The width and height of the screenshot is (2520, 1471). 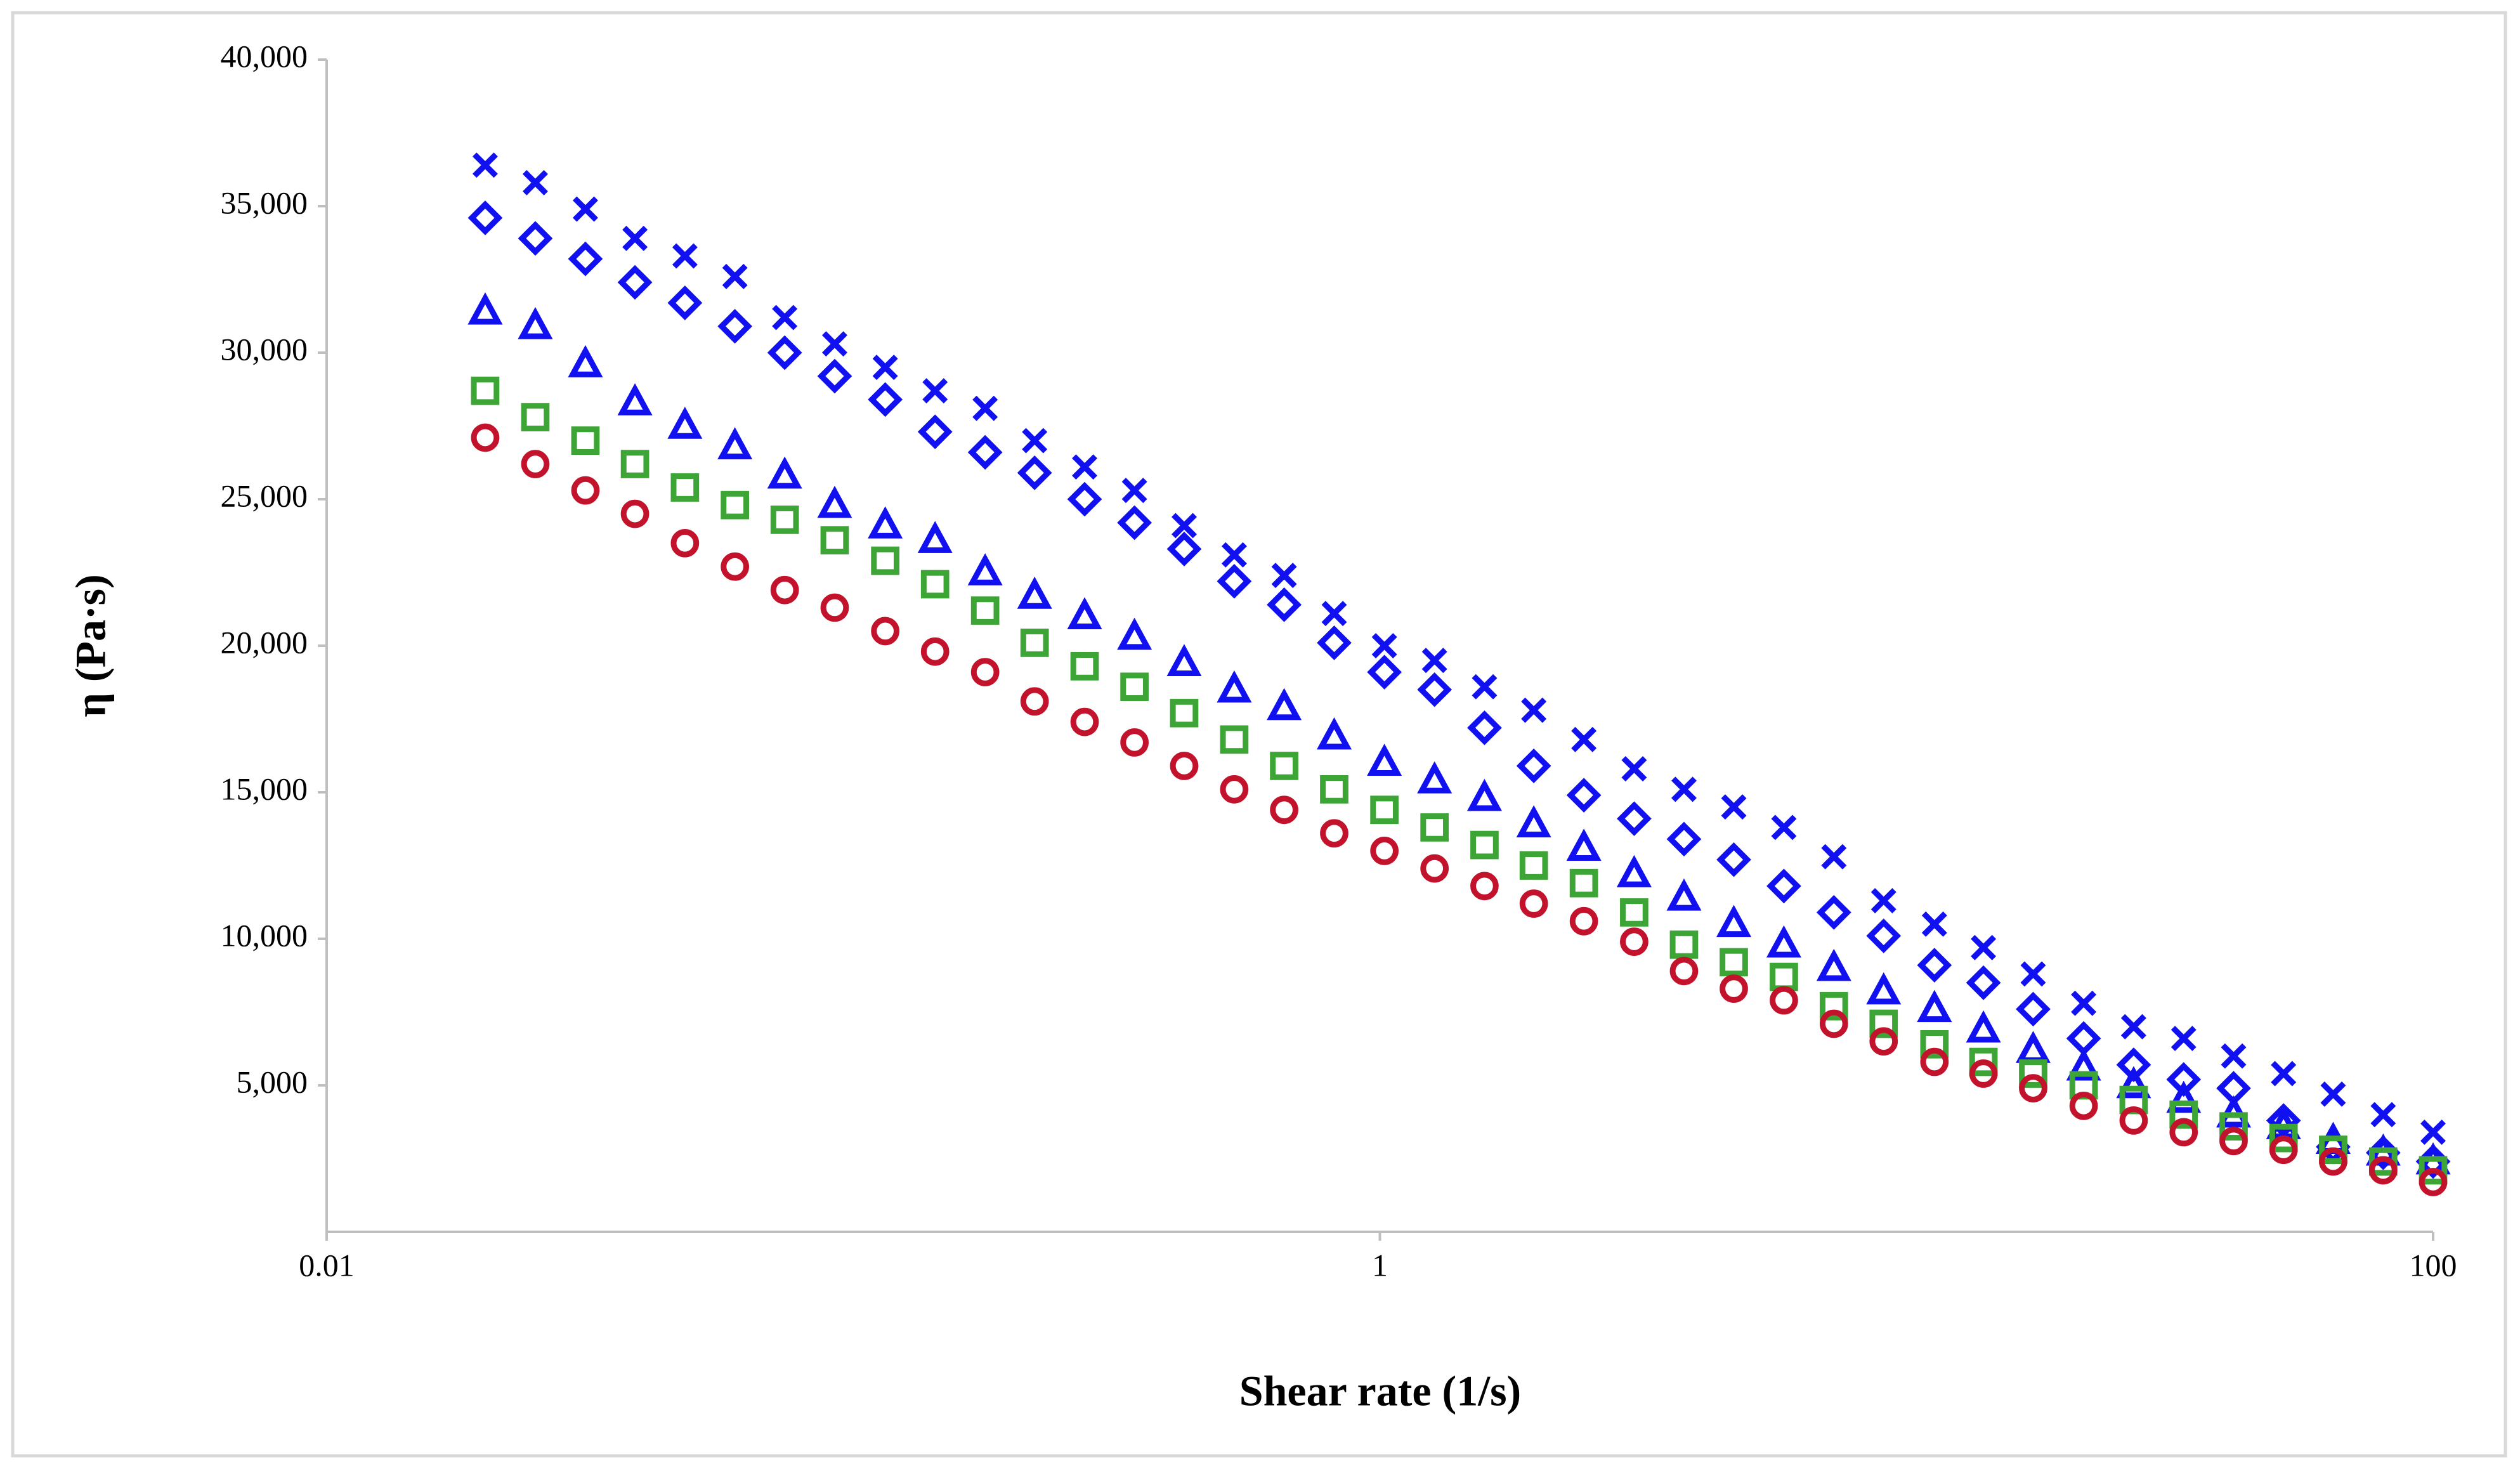 What do you see at coordinates (264, 935) in the screenshot?
I see `y-tick-label: 10,000` at bounding box center [264, 935].